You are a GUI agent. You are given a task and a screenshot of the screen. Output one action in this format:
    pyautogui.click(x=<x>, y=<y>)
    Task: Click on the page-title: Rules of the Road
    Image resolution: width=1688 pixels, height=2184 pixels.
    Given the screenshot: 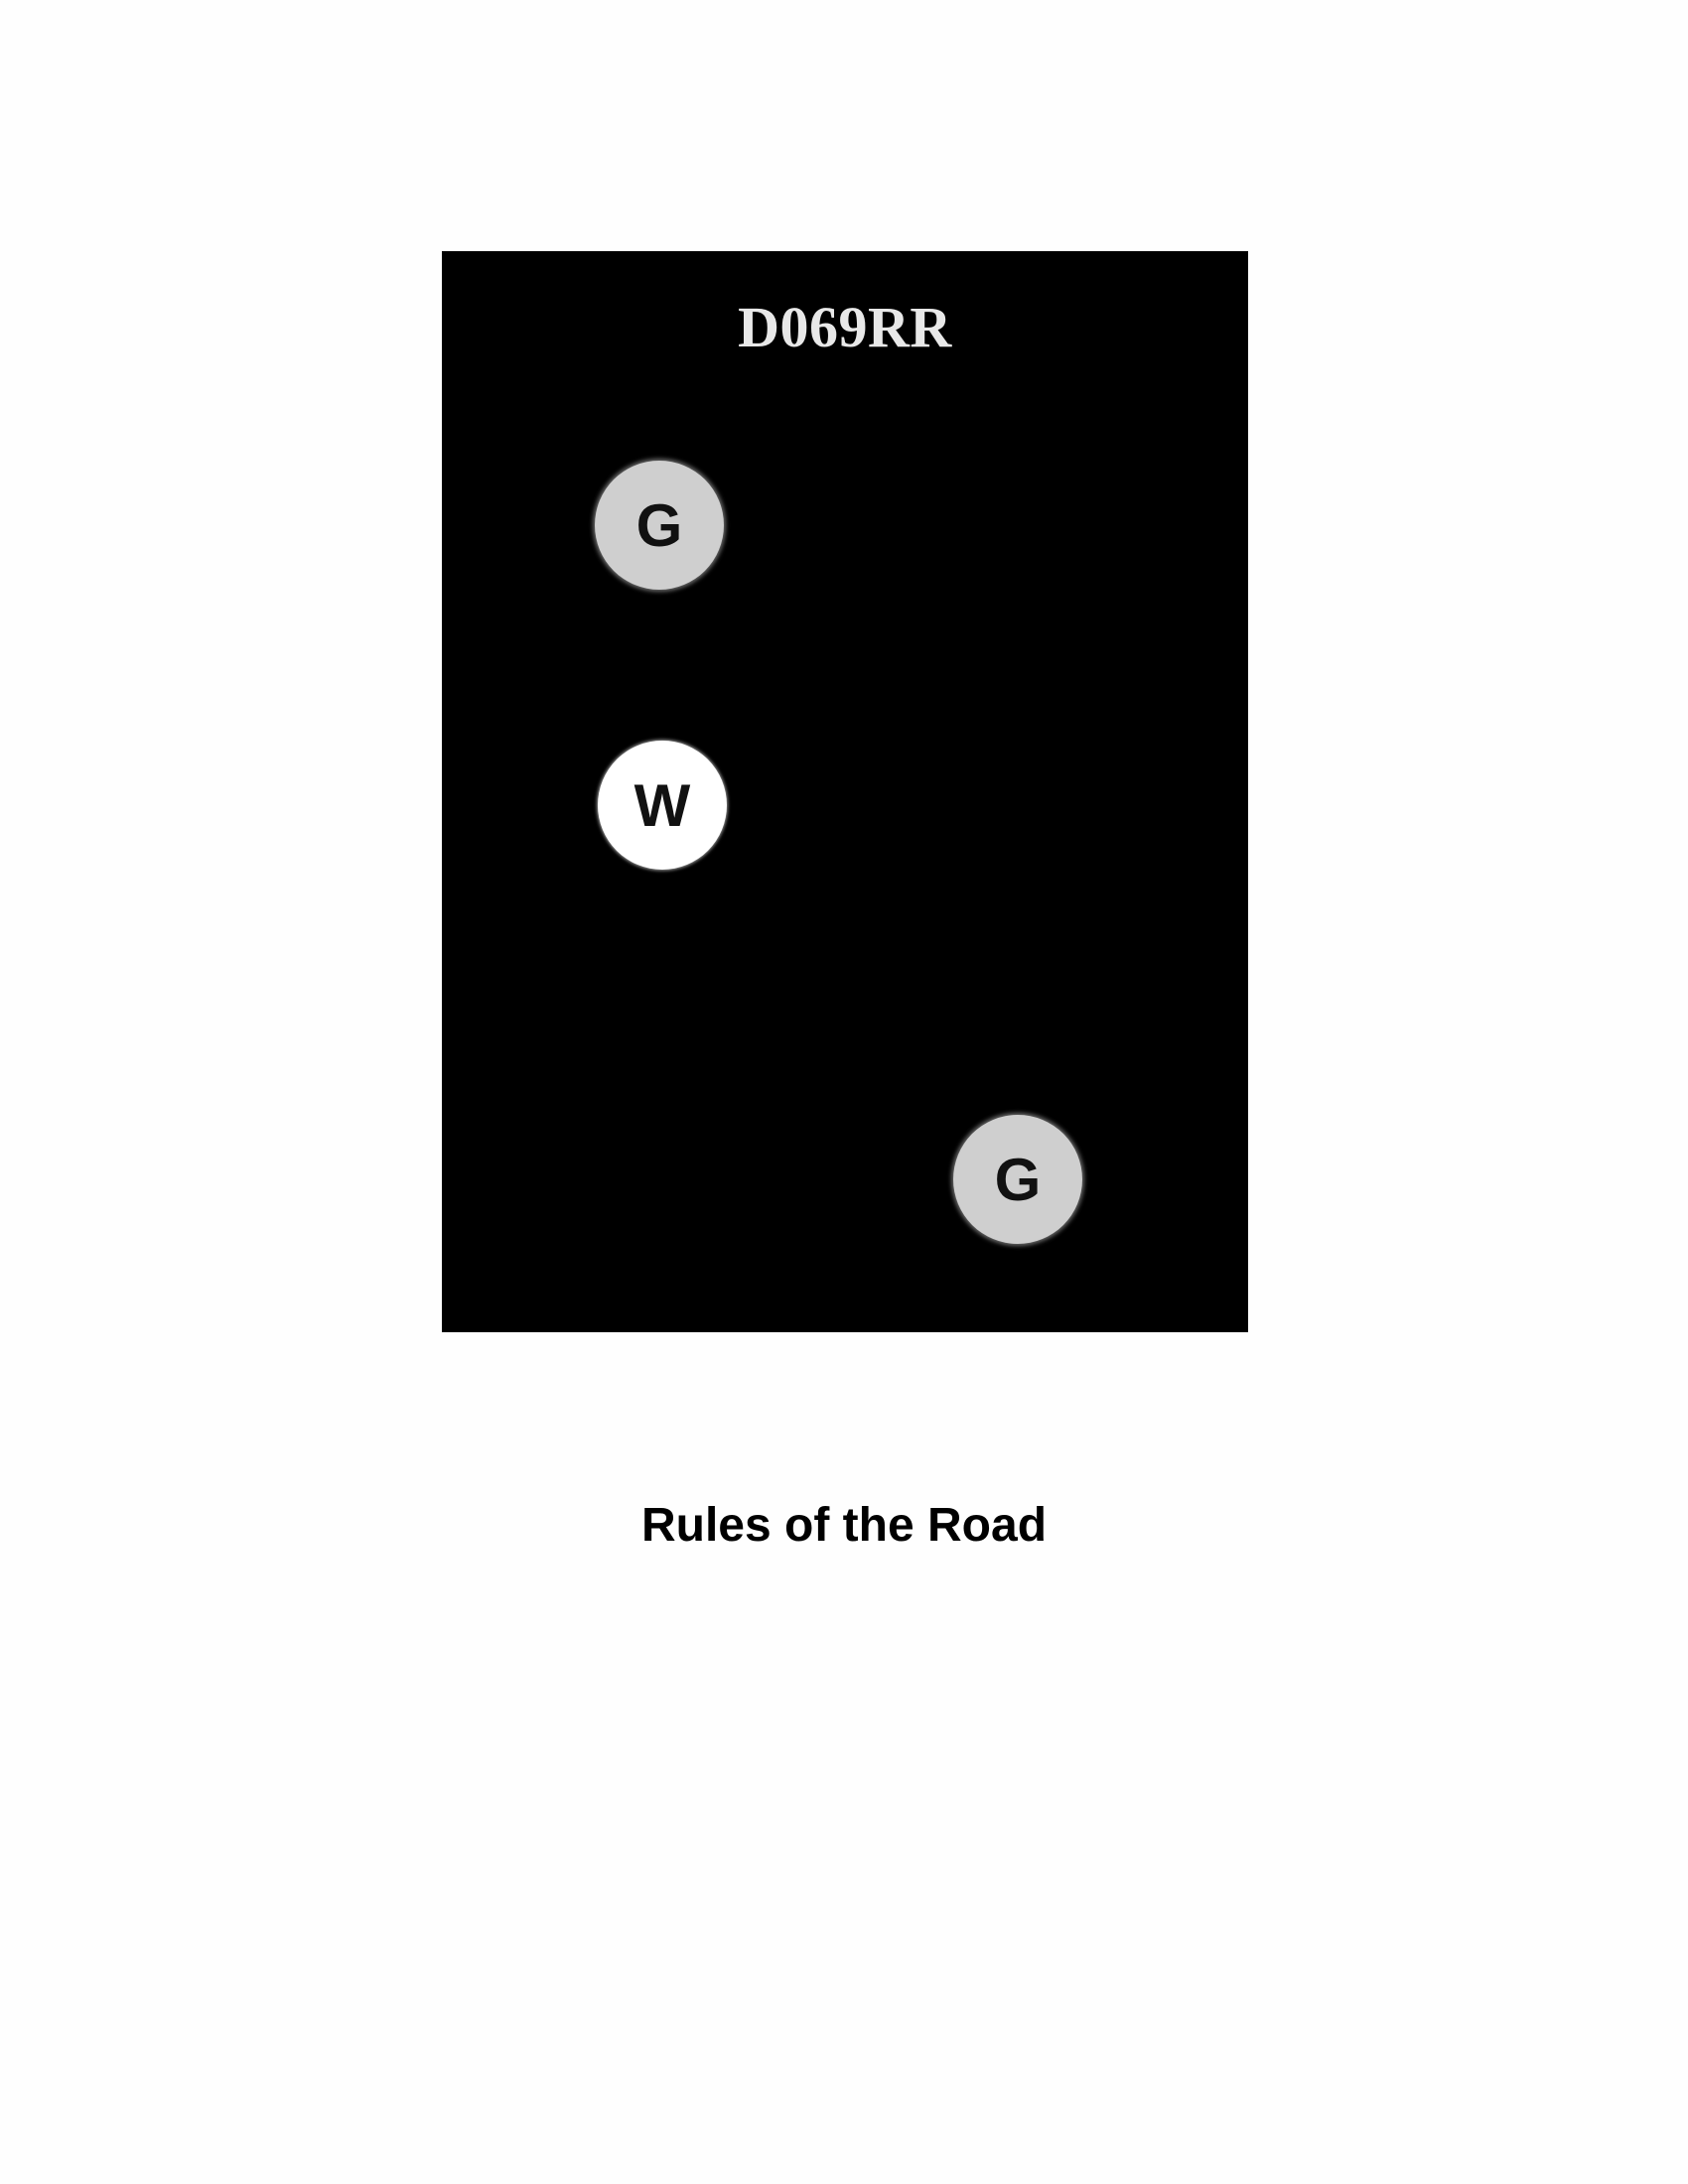 What is the action you would take?
    pyautogui.click(x=844, y=1525)
    